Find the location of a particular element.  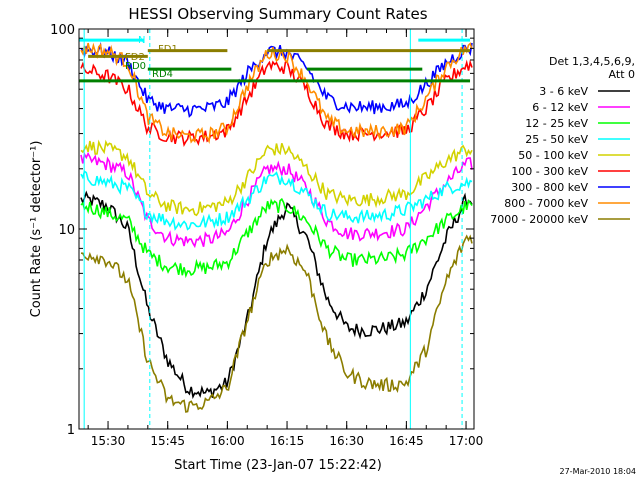

y-tick-label-2: 100 is located at coordinates (62, 30).